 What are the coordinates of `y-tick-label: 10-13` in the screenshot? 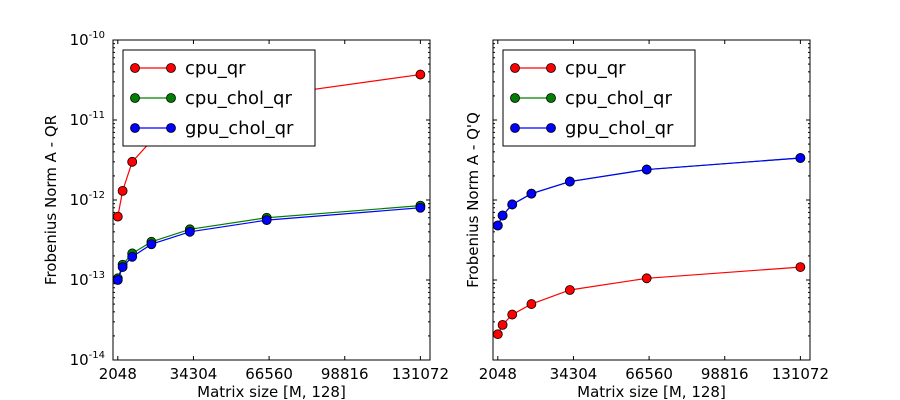 It's located at (87, 279).